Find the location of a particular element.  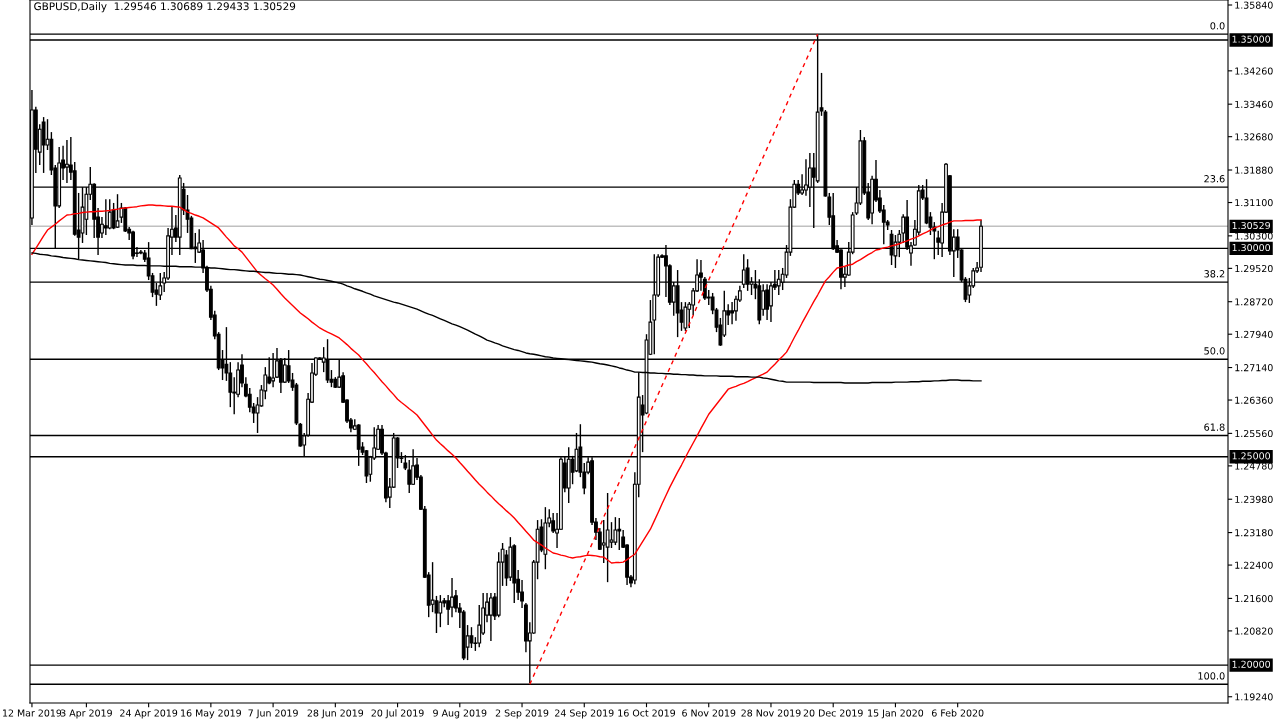

y-tick-label: 1.29520 is located at coordinates (1254, 268).